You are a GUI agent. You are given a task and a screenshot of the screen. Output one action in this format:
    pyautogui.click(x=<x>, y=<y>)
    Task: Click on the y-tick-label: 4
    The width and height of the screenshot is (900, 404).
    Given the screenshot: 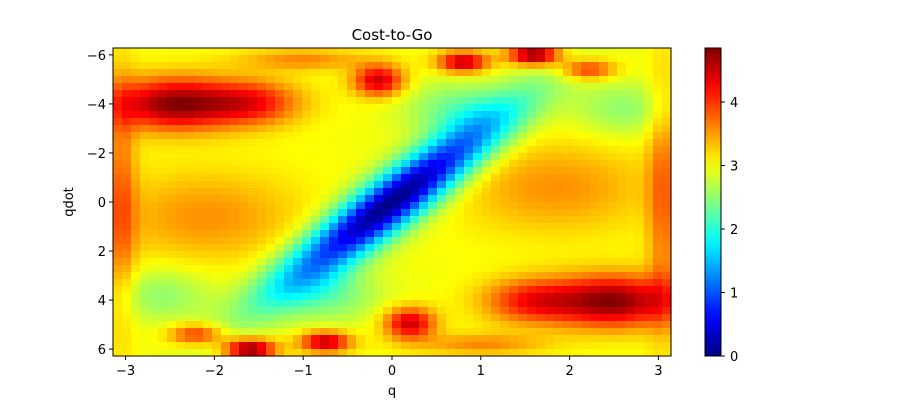 What is the action you would take?
    pyautogui.click(x=102, y=301)
    